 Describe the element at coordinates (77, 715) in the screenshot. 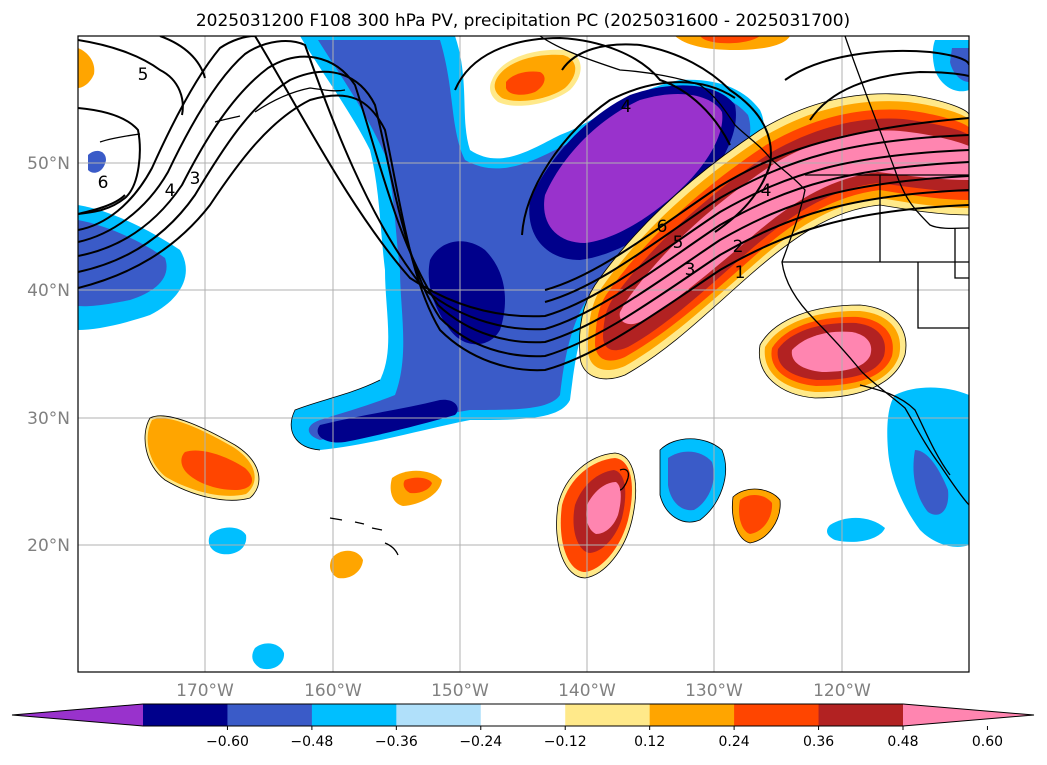

I see `colorbar-extend-low` at that location.